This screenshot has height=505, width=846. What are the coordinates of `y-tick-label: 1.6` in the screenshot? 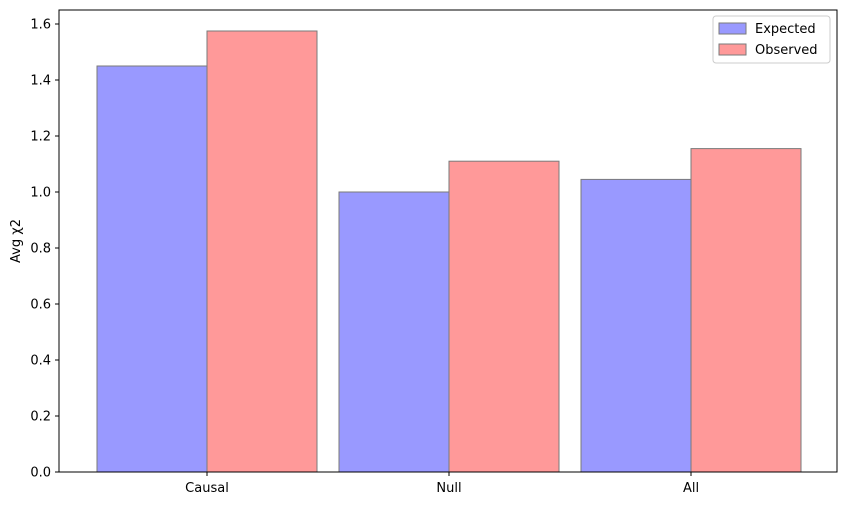 It's located at (40, 25).